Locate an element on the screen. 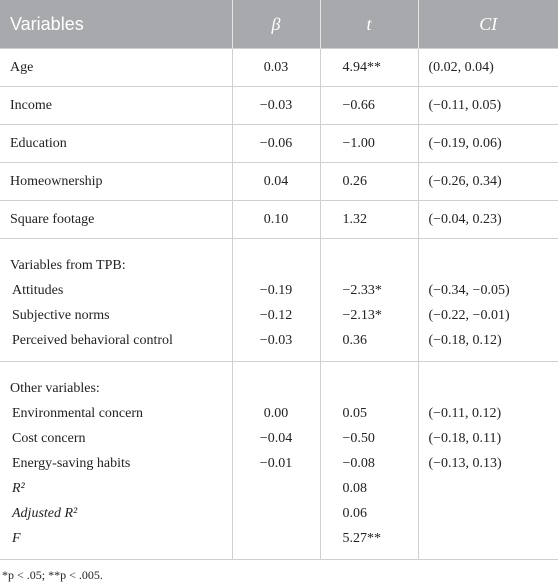 Image resolution: width=558 pixels, height=583 pixels. footnote: *p < .05; **p < .005. is located at coordinates (52, 575).